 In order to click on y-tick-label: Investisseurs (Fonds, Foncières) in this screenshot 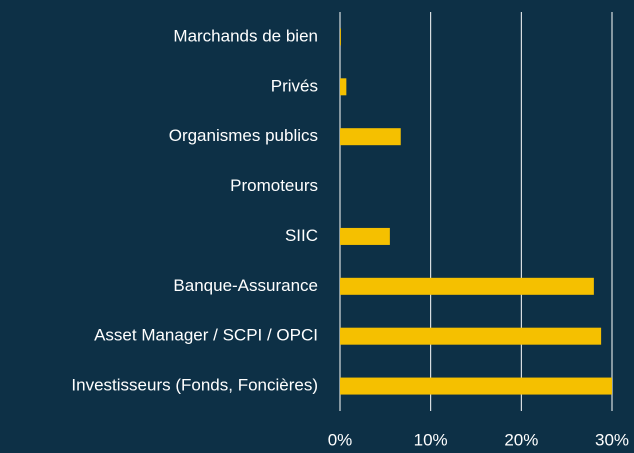, I will do `click(194, 385)`.